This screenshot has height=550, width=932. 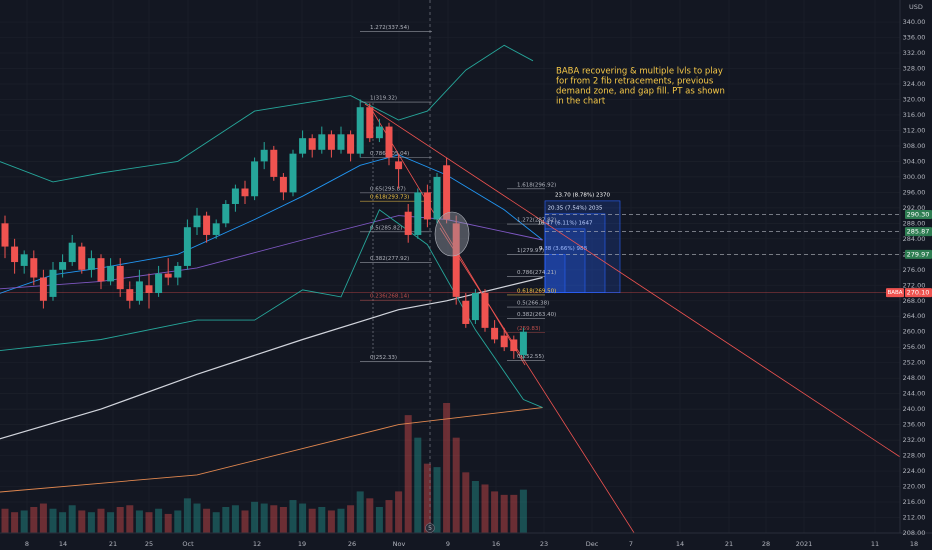 What do you see at coordinates (894, 293) in the screenshot?
I see `symbol-label: BABA` at bounding box center [894, 293].